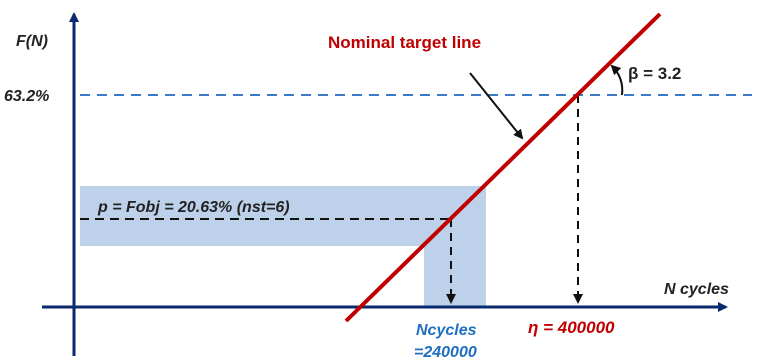  Describe the element at coordinates (654, 73) in the screenshot. I see `beta-label: β = 3.2` at that location.